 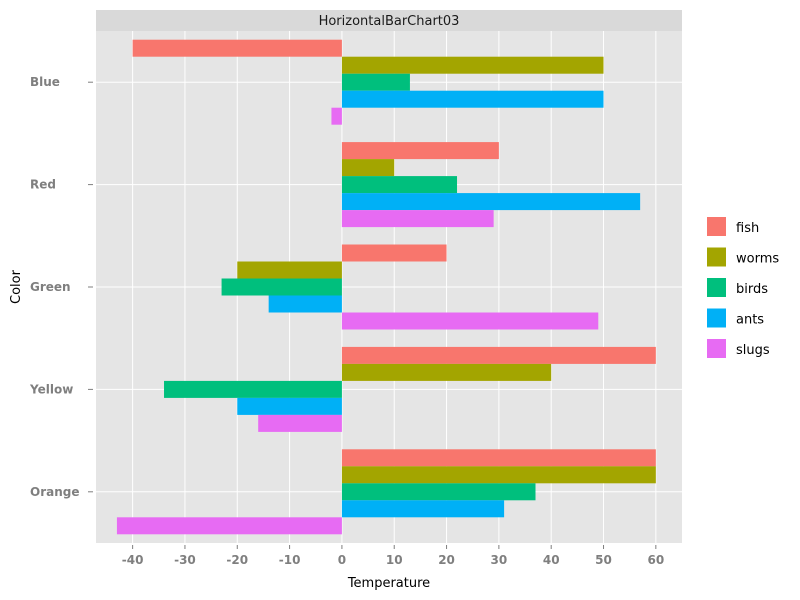 I want to click on chart-title: HorizontalBarChart03, so click(x=389, y=21).